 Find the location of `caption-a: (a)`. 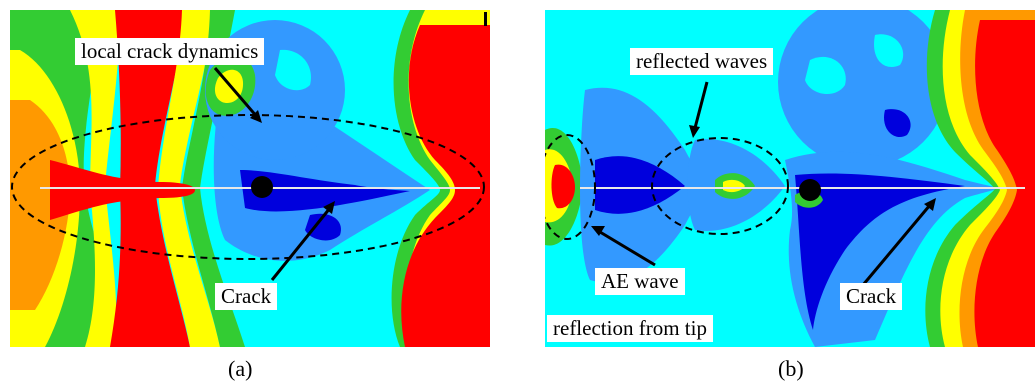

caption-a: (a) is located at coordinates (240, 368).